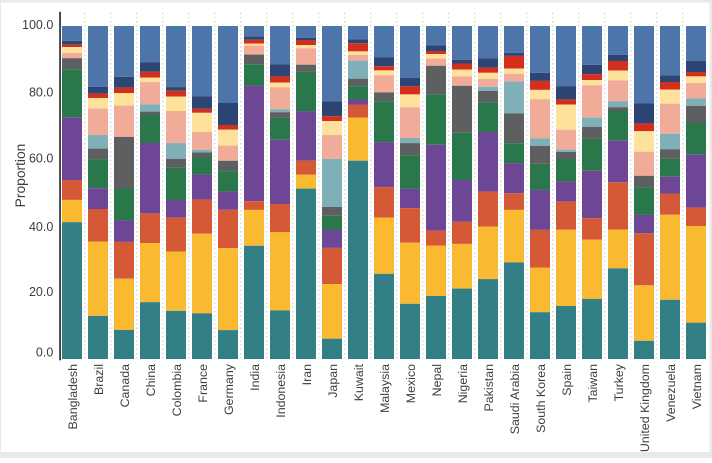  I want to click on svg-text: Japan, so click(333, 381).